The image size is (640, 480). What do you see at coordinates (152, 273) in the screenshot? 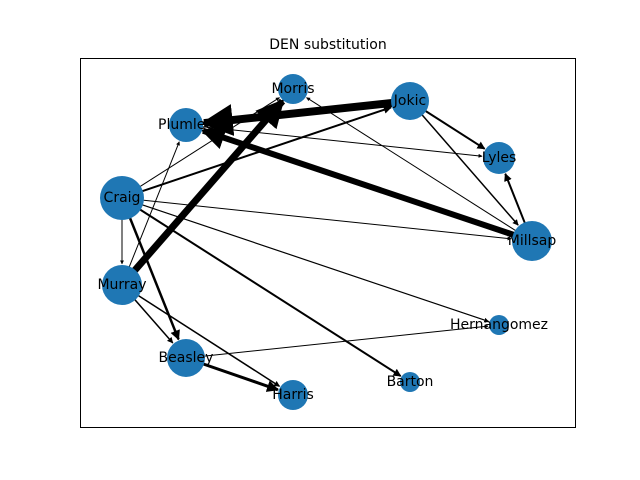
I see `edge-craig-to-beasley` at bounding box center [152, 273].